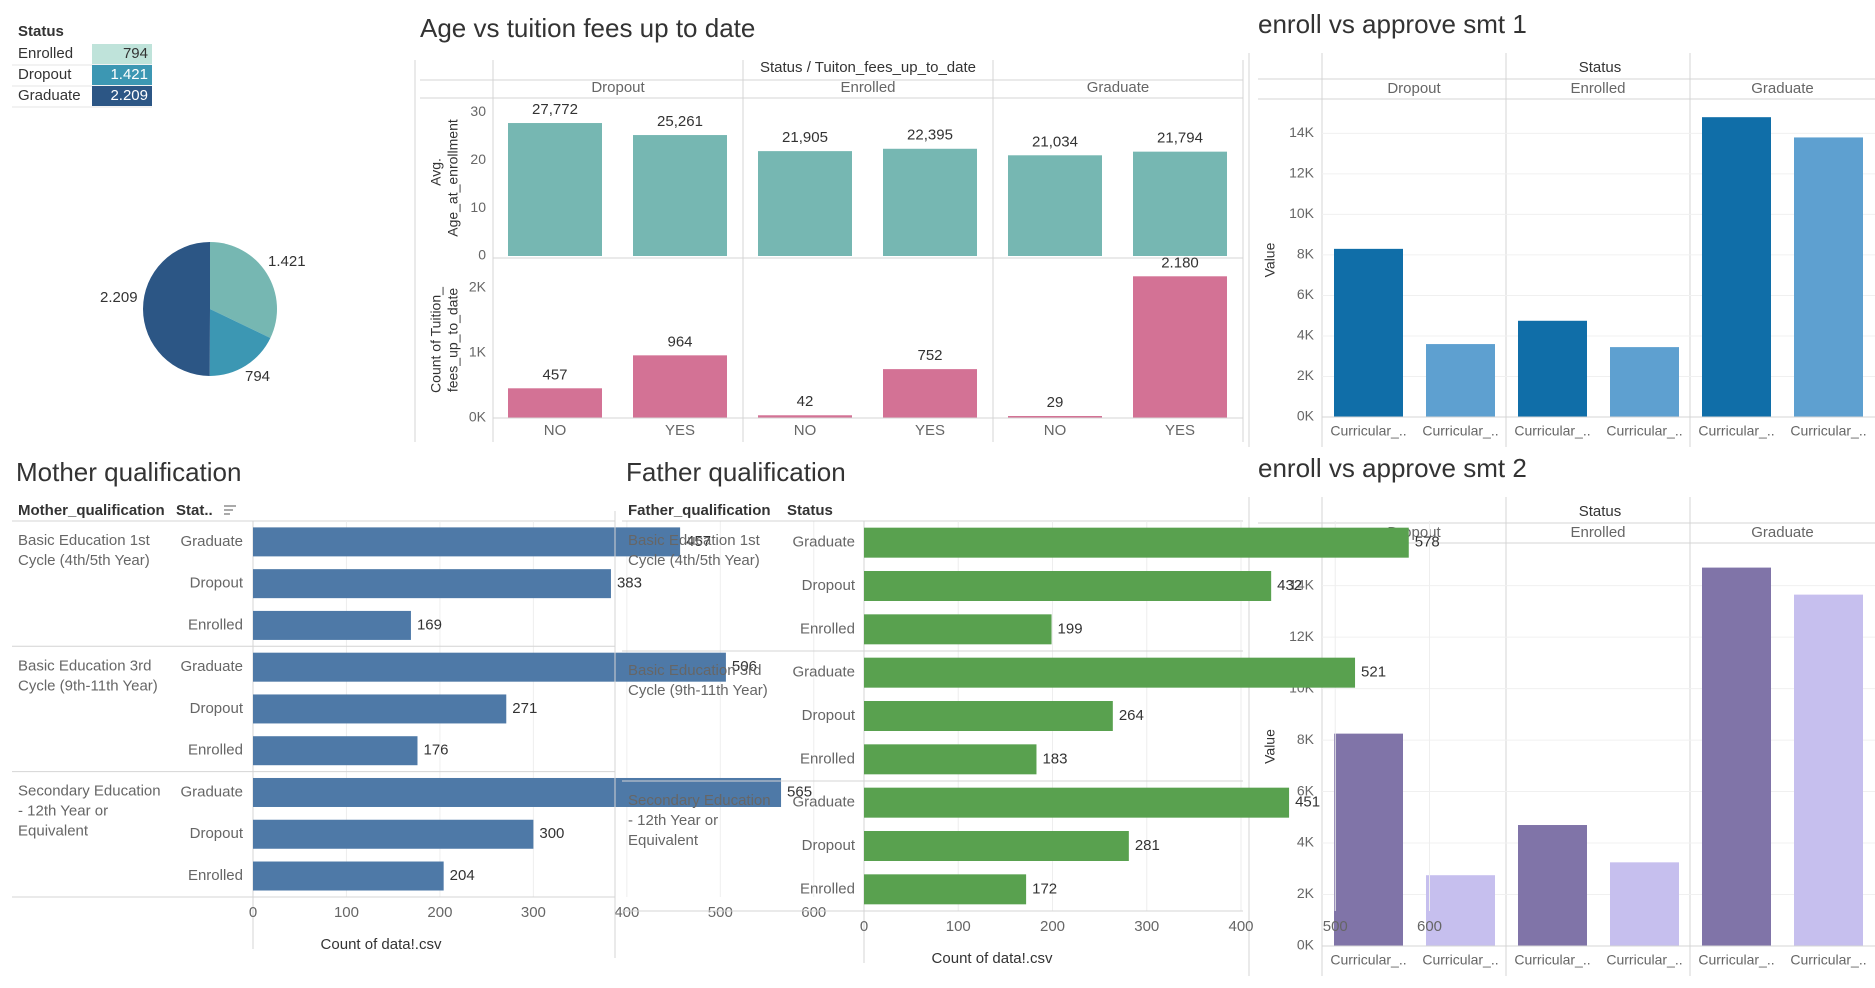  Describe the element at coordinates (84, 665) in the screenshot. I see `mother-category-label: Basic Education 3rd` at that location.